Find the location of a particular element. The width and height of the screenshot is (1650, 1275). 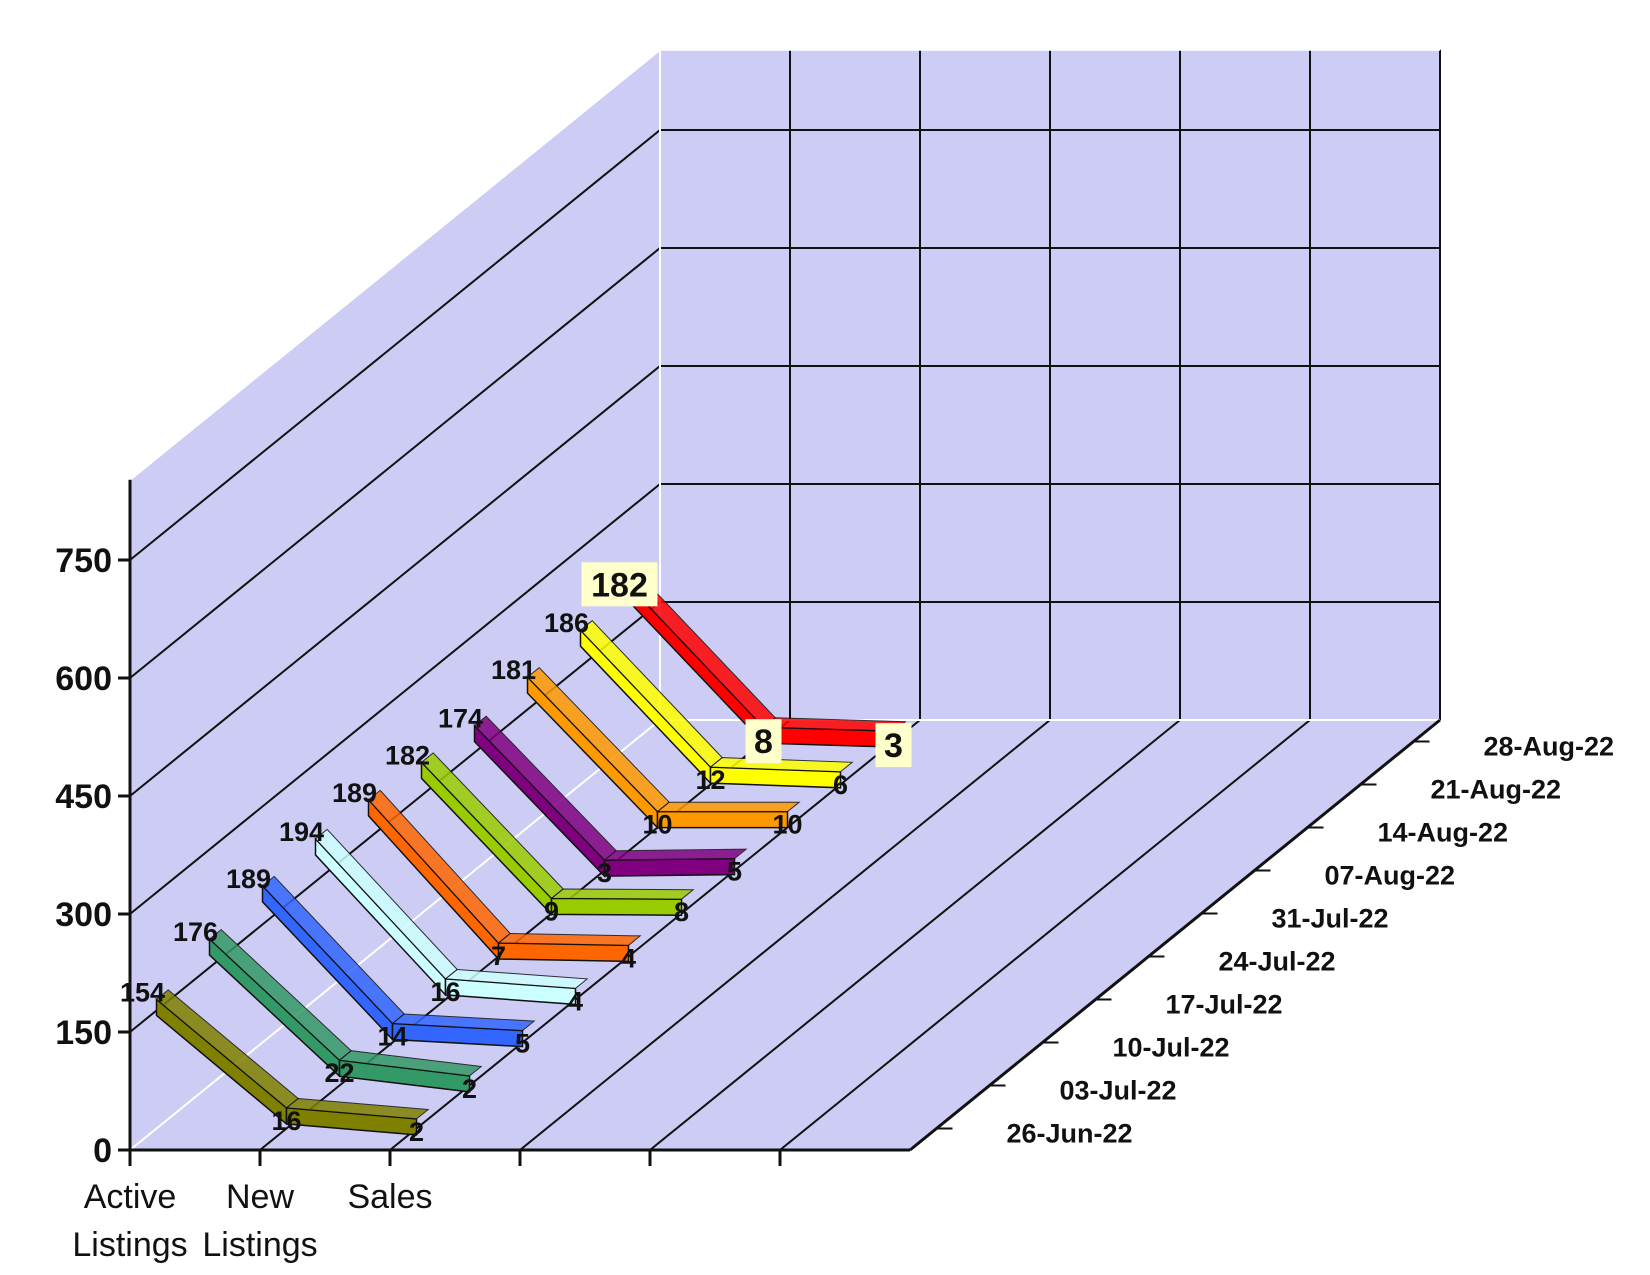

data-label: 181 is located at coordinates (513, 670).